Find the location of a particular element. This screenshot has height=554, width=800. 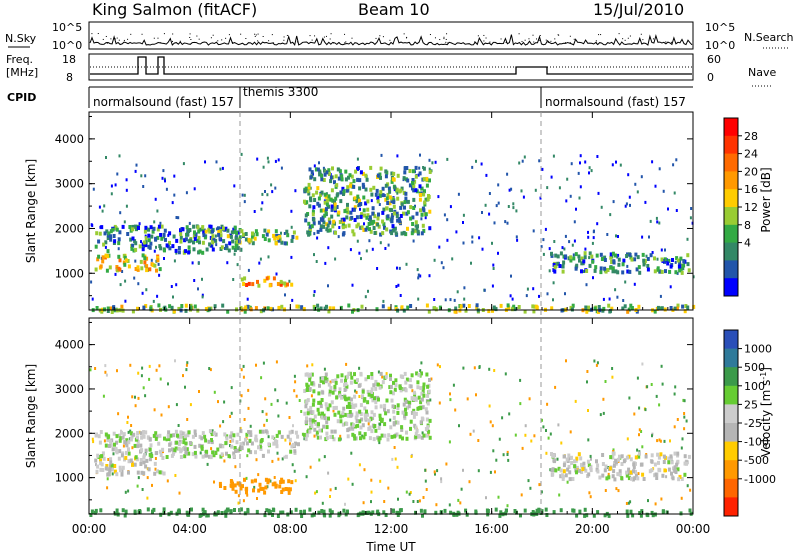

freq-panel is located at coordinates (391, 67).